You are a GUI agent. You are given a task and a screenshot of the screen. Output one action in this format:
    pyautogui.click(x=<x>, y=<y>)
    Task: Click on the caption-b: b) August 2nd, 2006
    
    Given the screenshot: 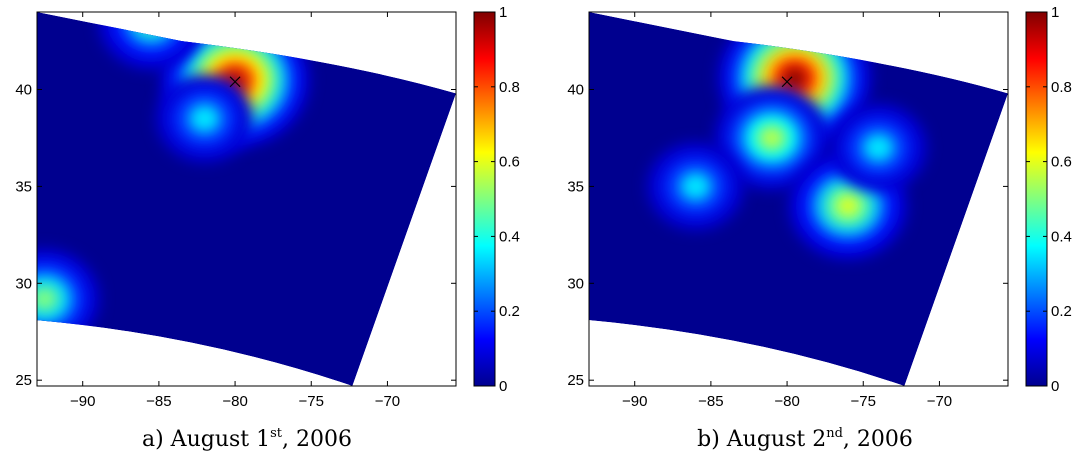 What is the action you would take?
    pyautogui.click(x=805, y=439)
    